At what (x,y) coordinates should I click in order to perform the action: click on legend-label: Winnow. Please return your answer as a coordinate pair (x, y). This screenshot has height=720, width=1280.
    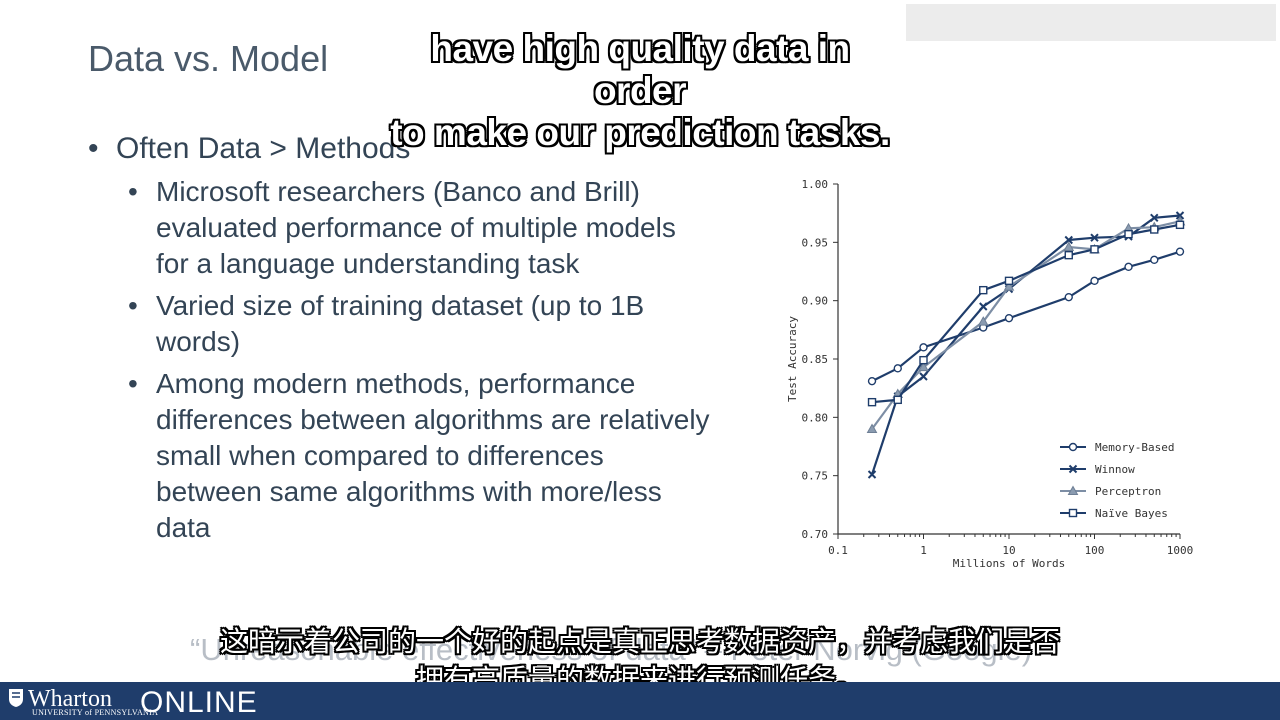
    Looking at the image, I should click on (1115, 469).